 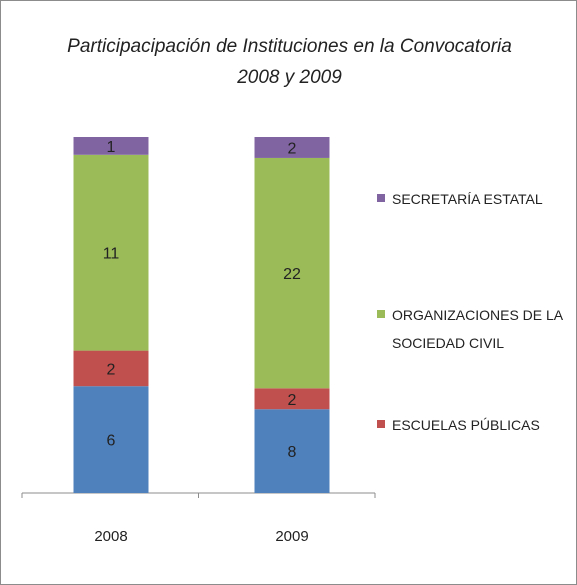 I want to click on data-label-2008-2: 11, so click(x=111, y=254).